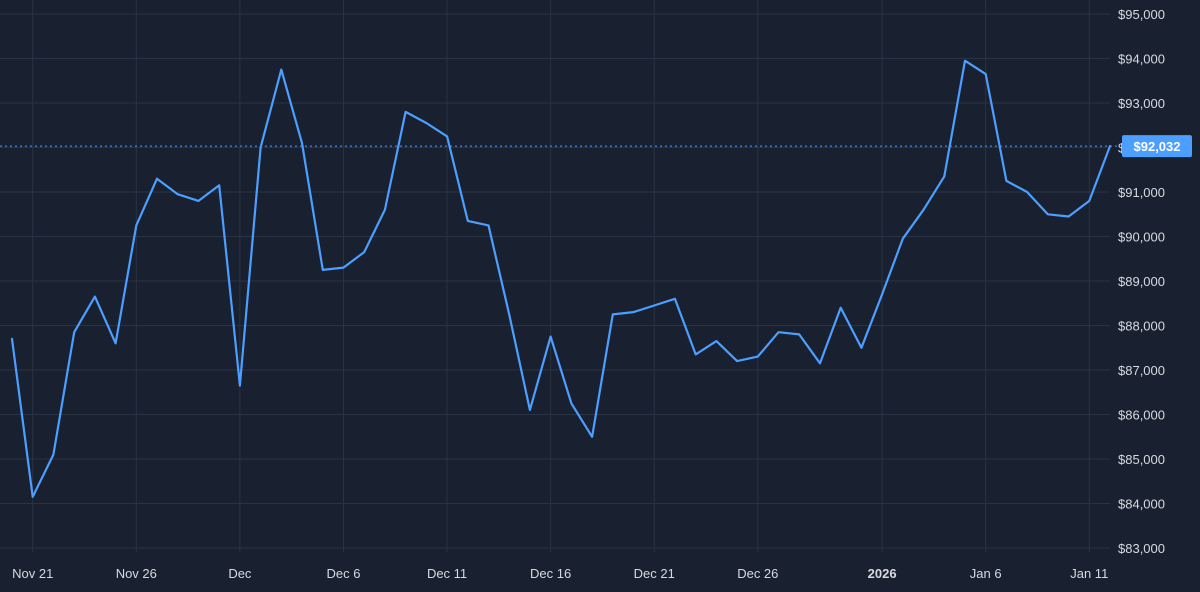  What do you see at coordinates (757, 573) in the screenshot?
I see `x-tick-label: Dec 26` at bounding box center [757, 573].